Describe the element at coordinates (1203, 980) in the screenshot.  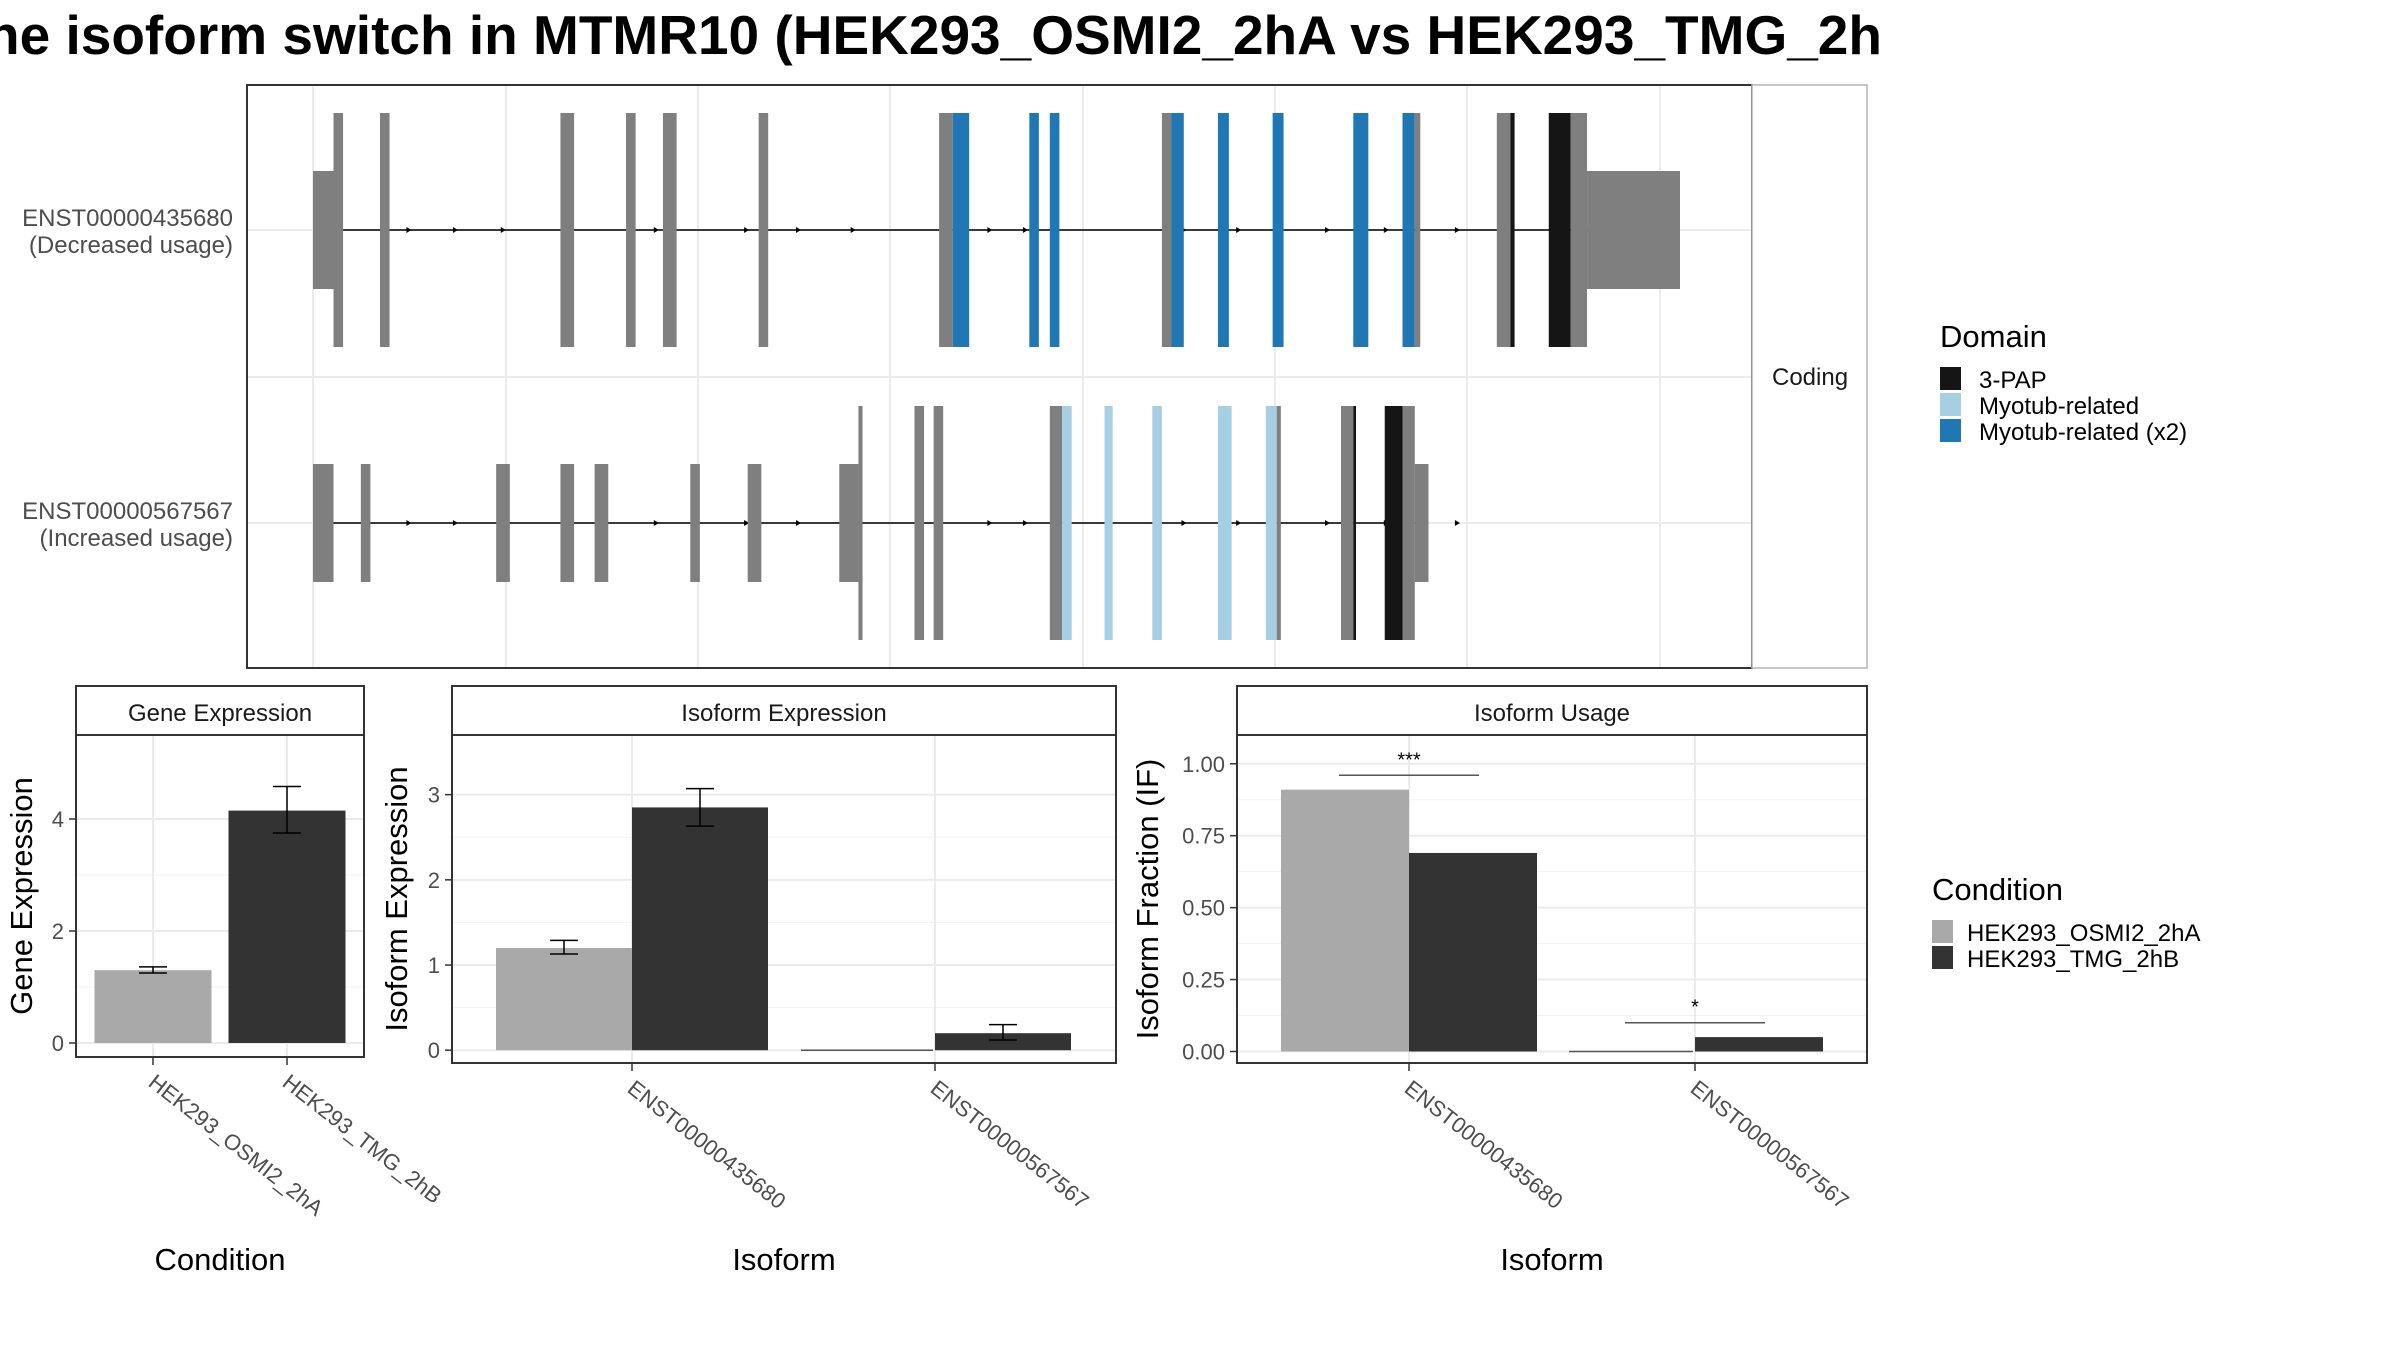
I see `y-tick-label: 0.25` at that location.